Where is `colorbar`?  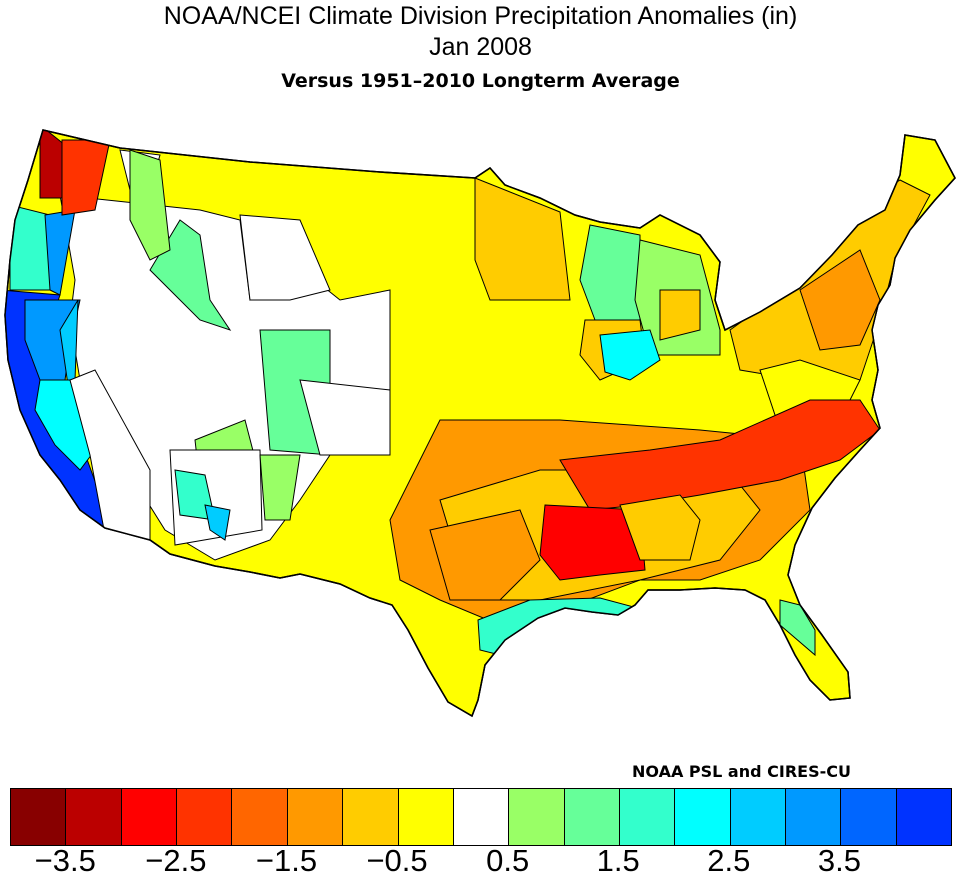
colorbar is located at coordinates (481, 817).